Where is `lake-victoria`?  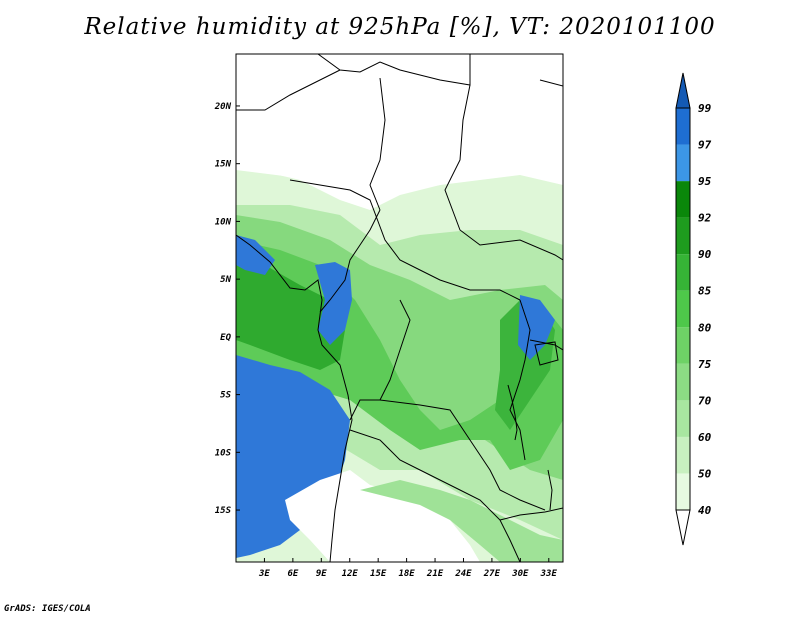 lake-victoria is located at coordinates (546, 353).